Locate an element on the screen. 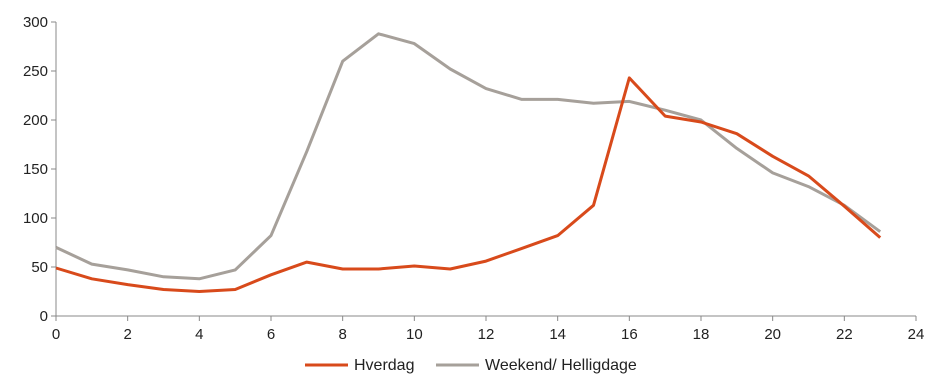 The height and width of the screenshot is (378, 929). x-tick-label: 24 is located at coordinates (916, 334).